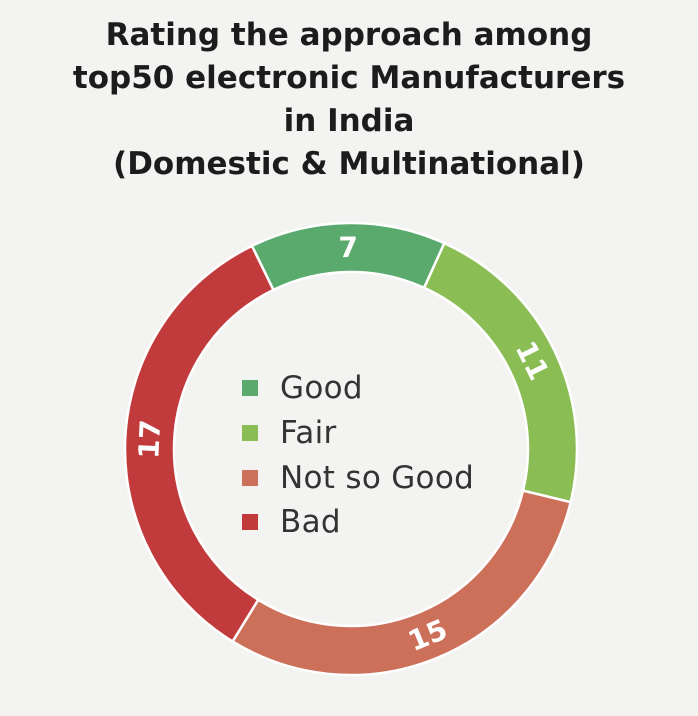  Describe the element at coordinates (250, 433) in the screenshot. I see `legend-swatch-fair` at that location.